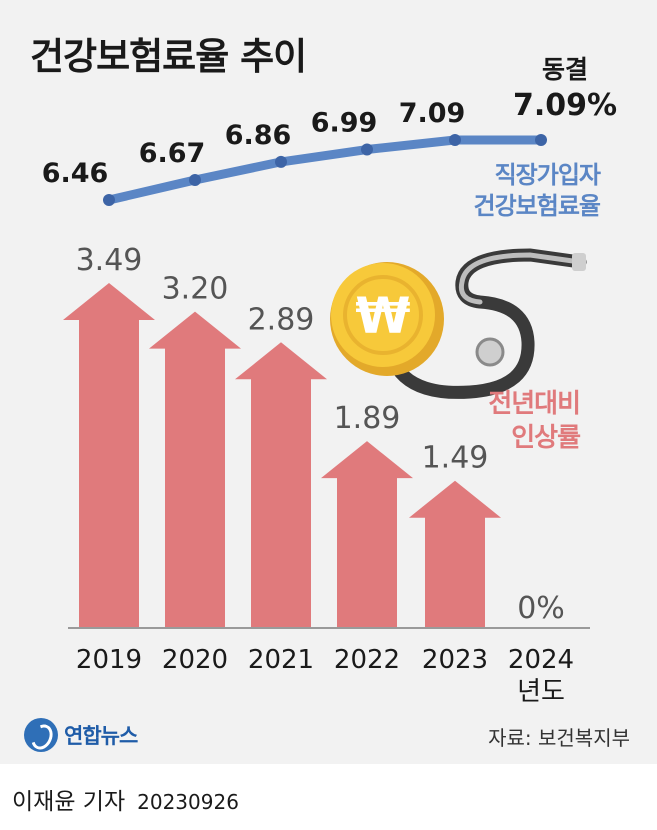 The height and width of the screenshot is (830, 657). What do you see at coordinates (432, 113) in the screenshot?
I see `rate-label-2023: 7.09` at bounding box center [432, 113].